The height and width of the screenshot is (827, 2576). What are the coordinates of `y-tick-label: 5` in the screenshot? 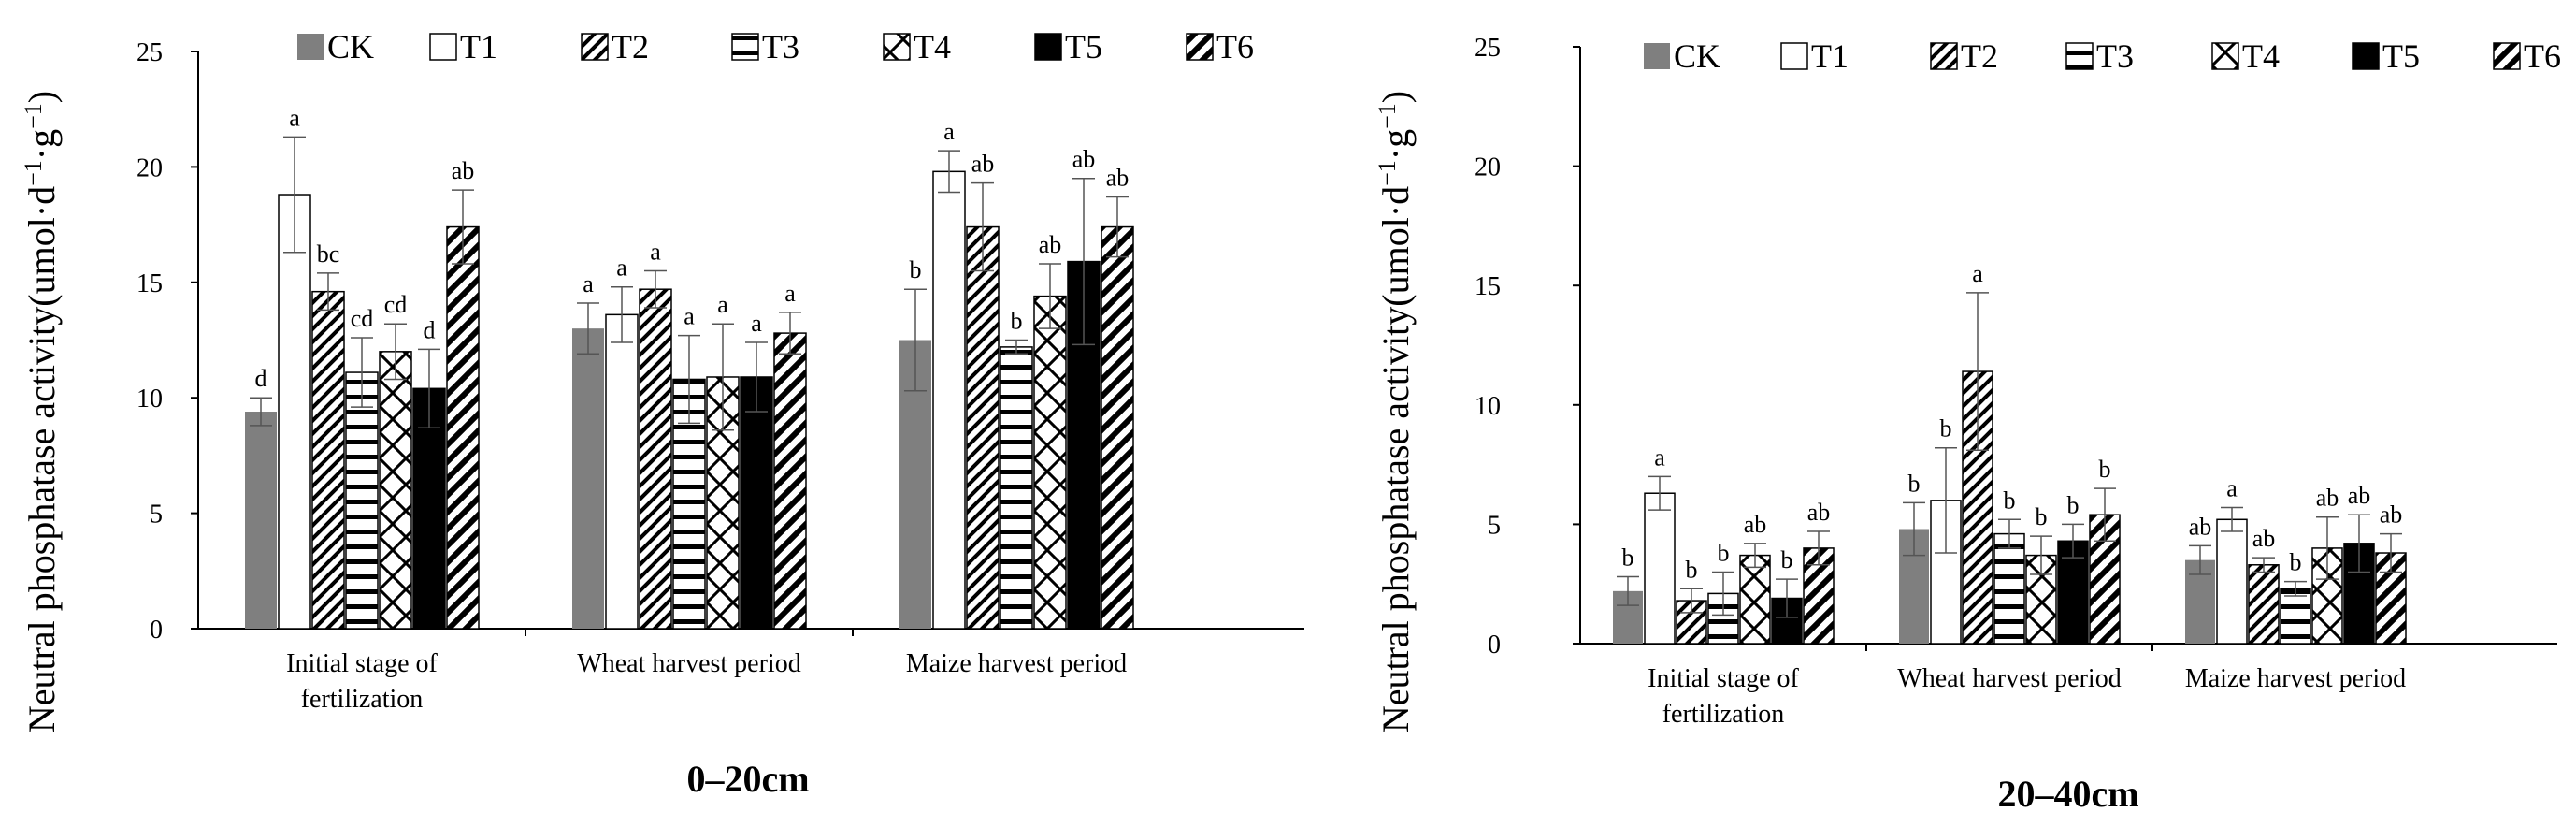 It's located at (1495, 525).